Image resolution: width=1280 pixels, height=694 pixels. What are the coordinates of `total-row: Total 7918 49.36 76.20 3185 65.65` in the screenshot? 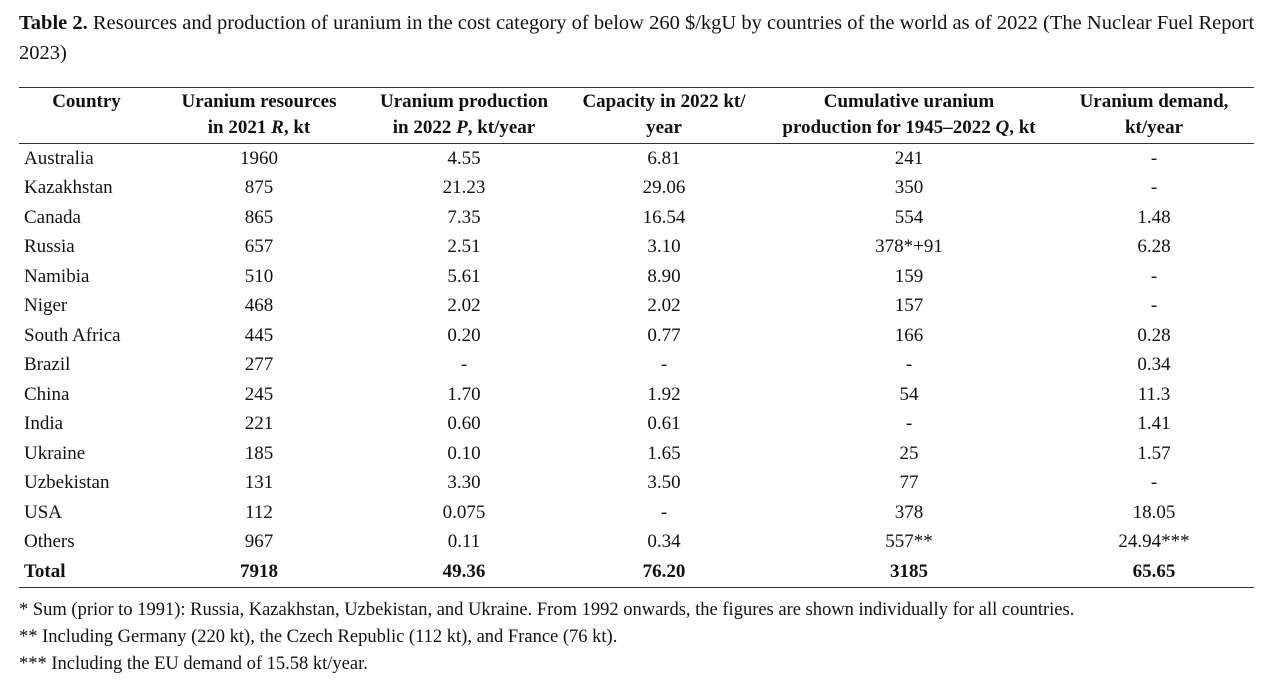 It's located at (636, 572).